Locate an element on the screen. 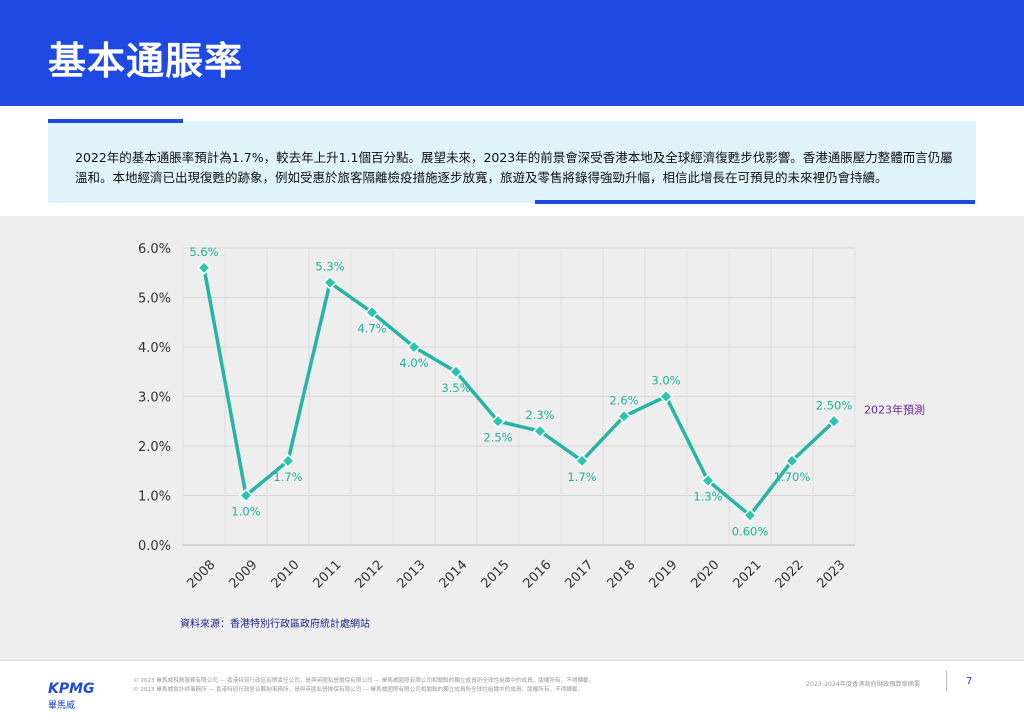  y-tick-label: 4.0% is located at coordinates (154, 348).